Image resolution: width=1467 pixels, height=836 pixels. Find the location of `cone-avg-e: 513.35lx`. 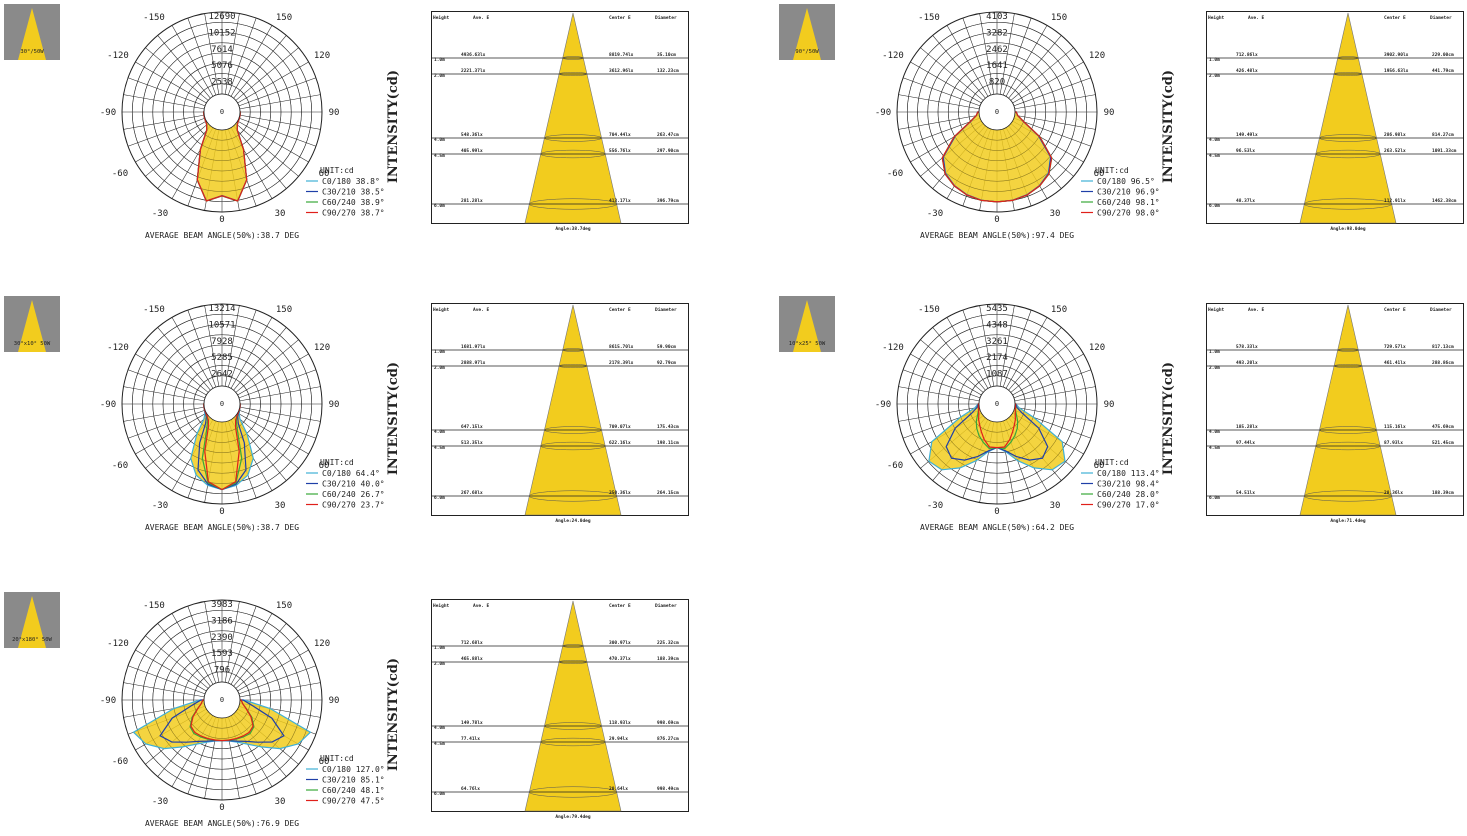

cone-avg-e: 513.35lx is located at coordinates (472, 443).